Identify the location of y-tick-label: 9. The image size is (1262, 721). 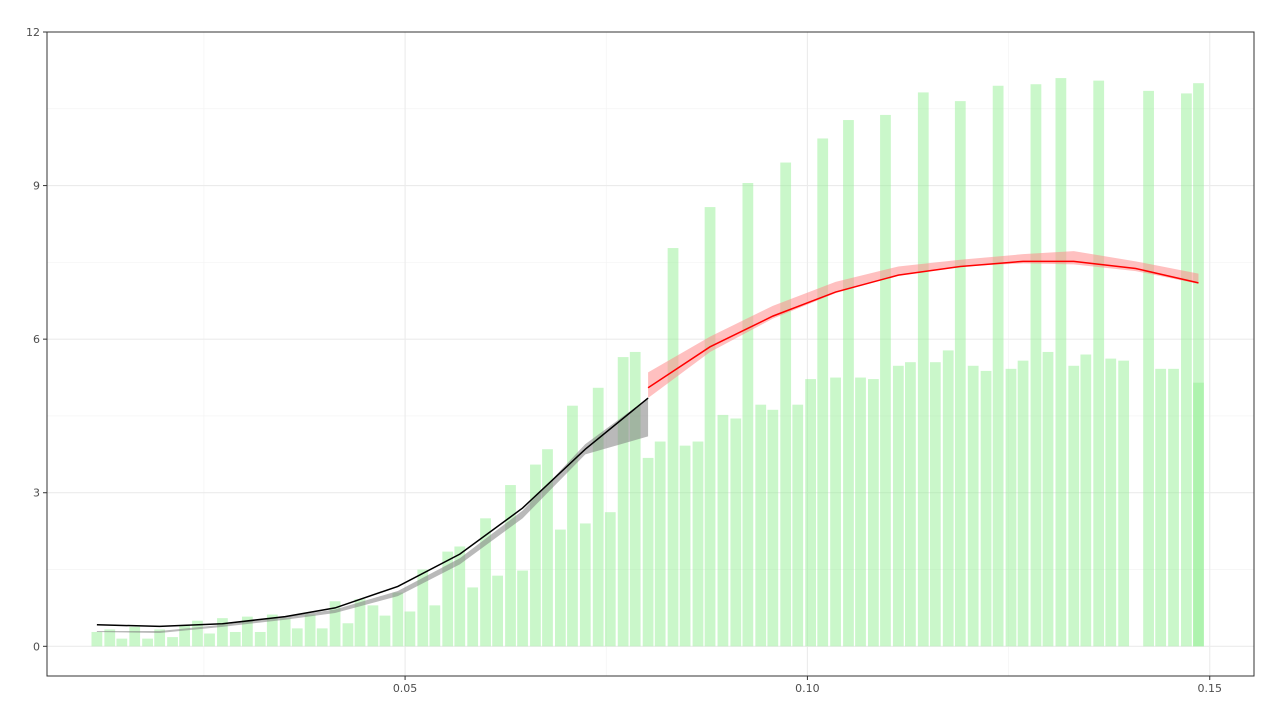
(36, 186).